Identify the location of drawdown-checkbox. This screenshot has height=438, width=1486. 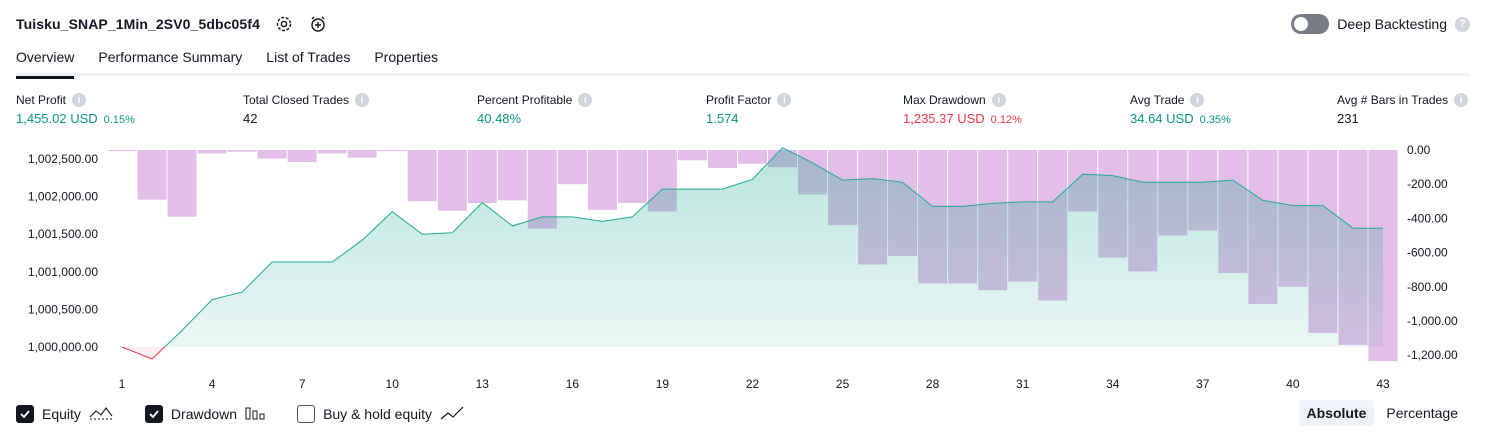
(153, 414).